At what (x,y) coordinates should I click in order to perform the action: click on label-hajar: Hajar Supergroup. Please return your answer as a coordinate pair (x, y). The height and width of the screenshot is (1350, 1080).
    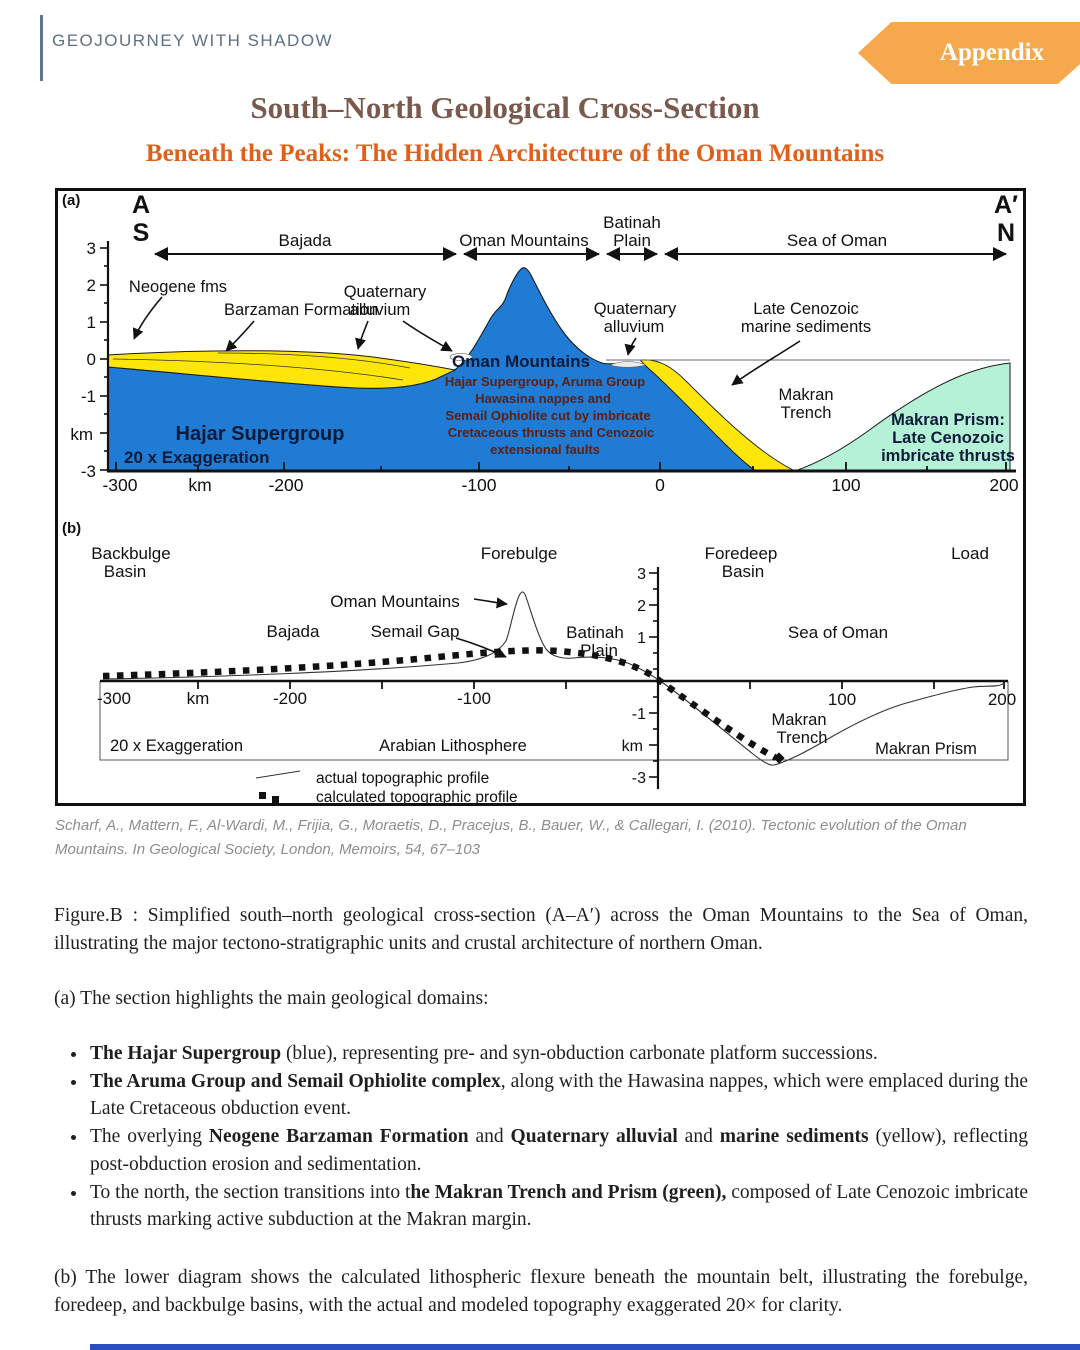
    Looking at the image, I should click on (260, 434).